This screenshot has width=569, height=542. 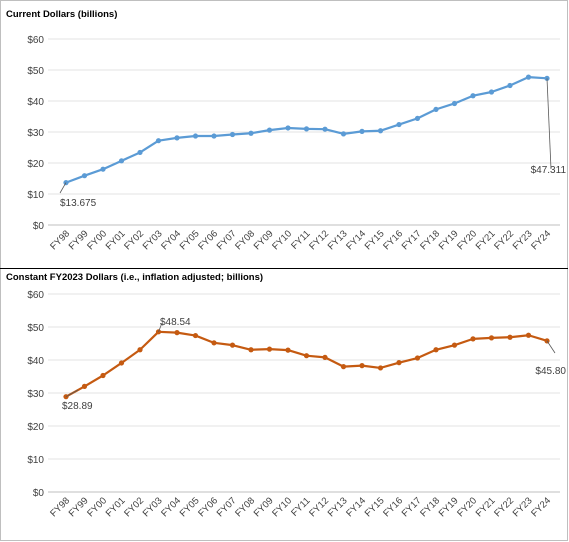 I want to click on x-tick-label: FY15, so click(x=375, y=240).